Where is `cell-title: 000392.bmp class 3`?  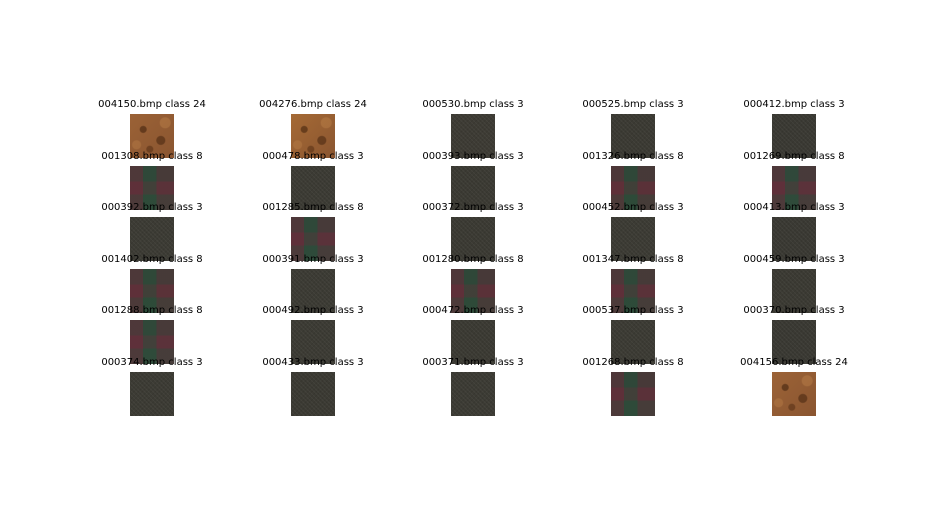 cell-title: 000392.bmp class 3 is located at coordinates (152, 207).